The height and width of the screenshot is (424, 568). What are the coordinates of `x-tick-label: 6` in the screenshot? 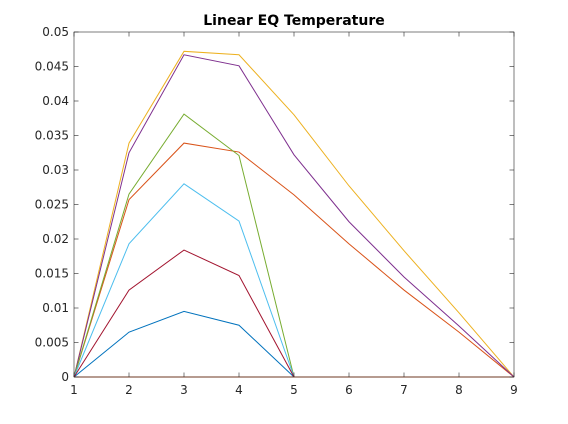 It's located at (349, 390).